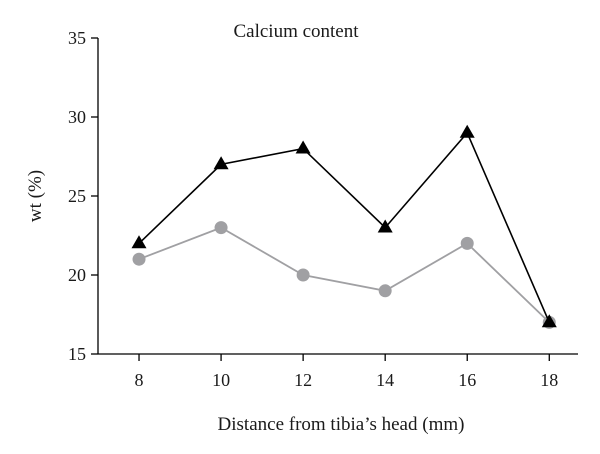 The image size is (600, 454). Describe the element at coordinates (77, 38) in the screenshot. I see `y-tick-label: 35` at that location.